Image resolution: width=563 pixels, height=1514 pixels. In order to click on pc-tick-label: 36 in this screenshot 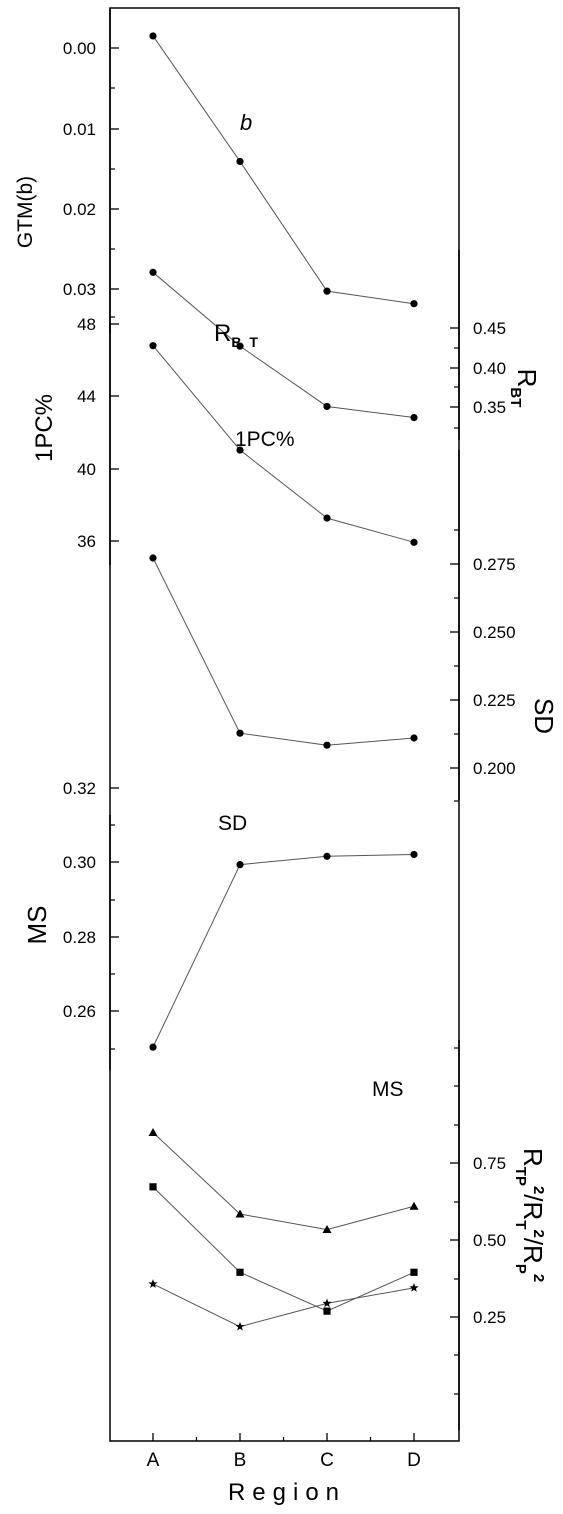, I will do `click(86, 541)`.